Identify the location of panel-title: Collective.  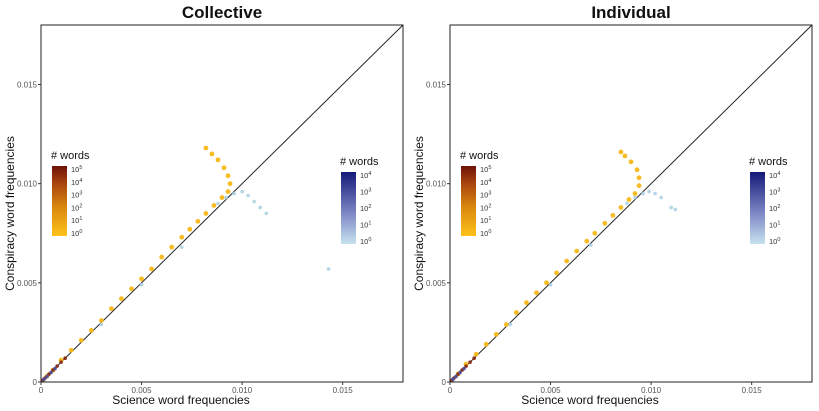
(222, 12).